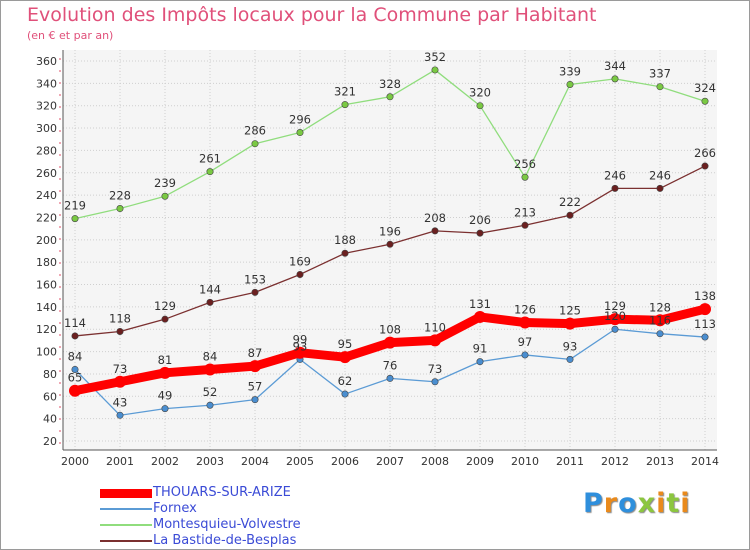 The height and width of the screenshot is (550, 750). I want to click on legend-label: La Bastide-de-Besplas, so click(225, 540).